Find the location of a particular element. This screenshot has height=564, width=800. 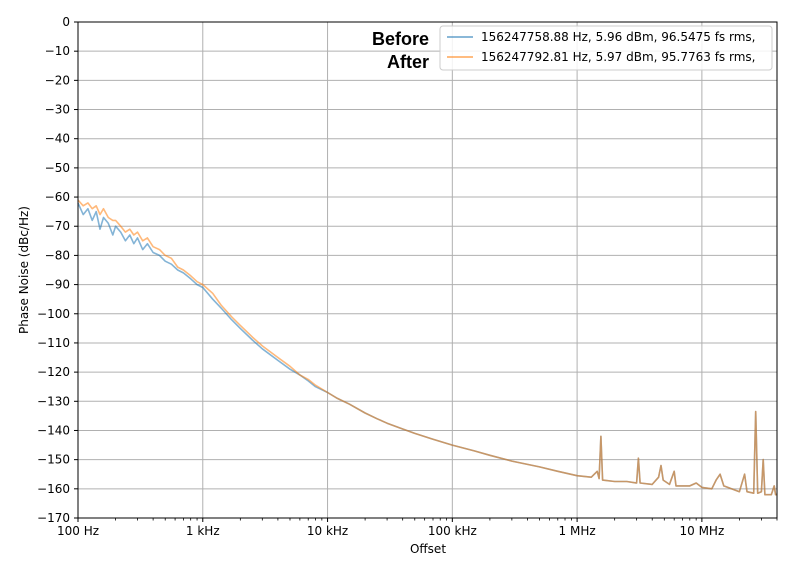

y-tick-label: −60 is located at coordinates (57, 197).